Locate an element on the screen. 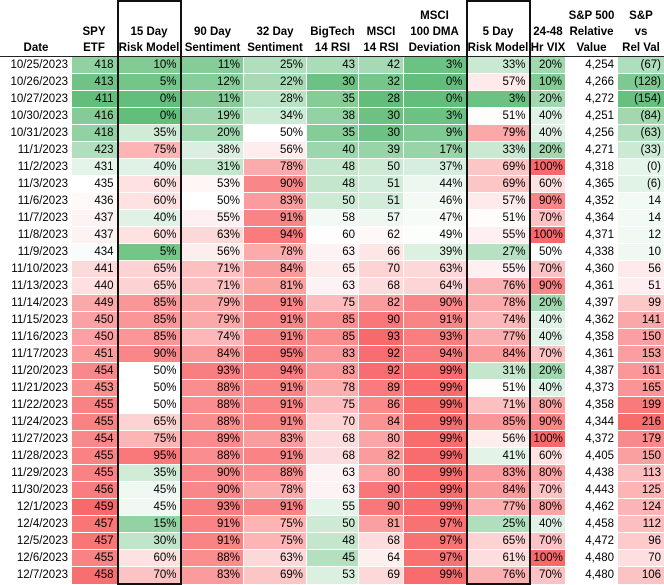 The height and width of the screenshot is (585, 664). cell-sent90: 74% is located at coordinates (212, 337).